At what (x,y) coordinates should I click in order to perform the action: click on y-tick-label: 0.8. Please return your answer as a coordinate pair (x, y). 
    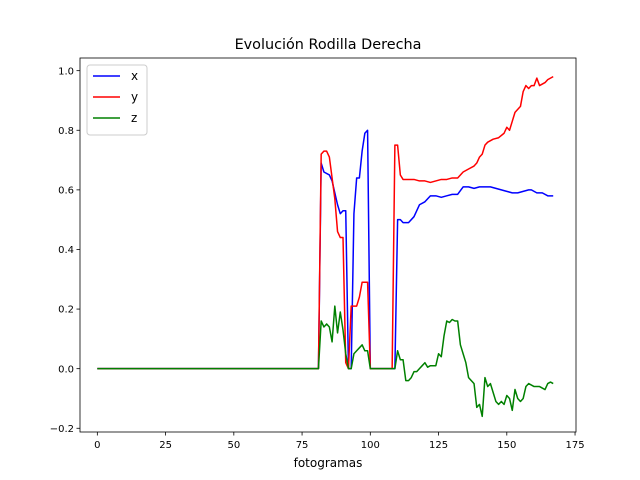
    Looking at the image, I should click on (66, 131).